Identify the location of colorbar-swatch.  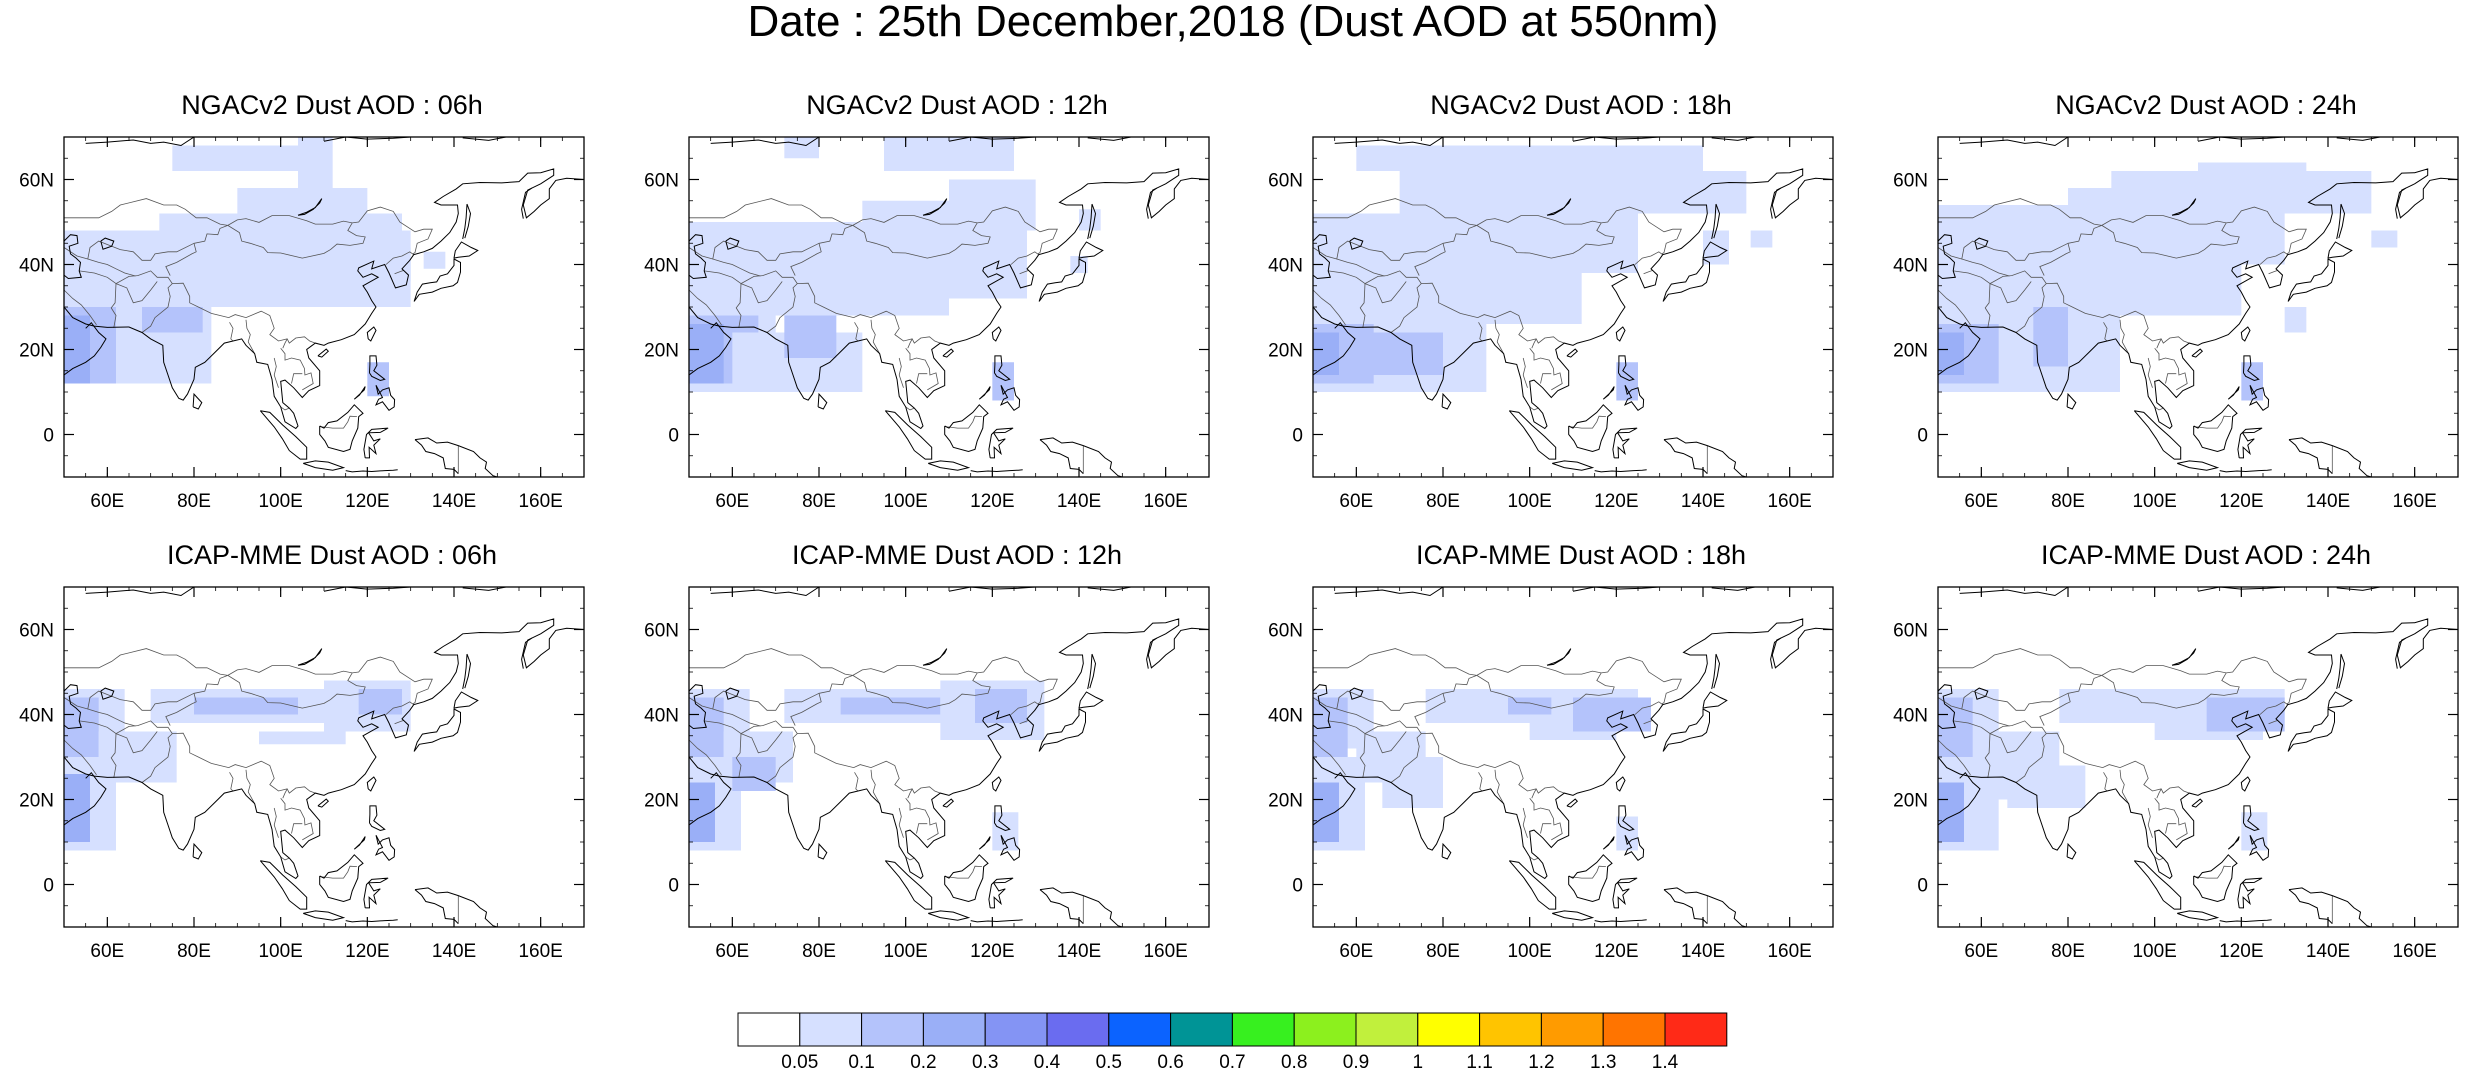
(1387, 1029).